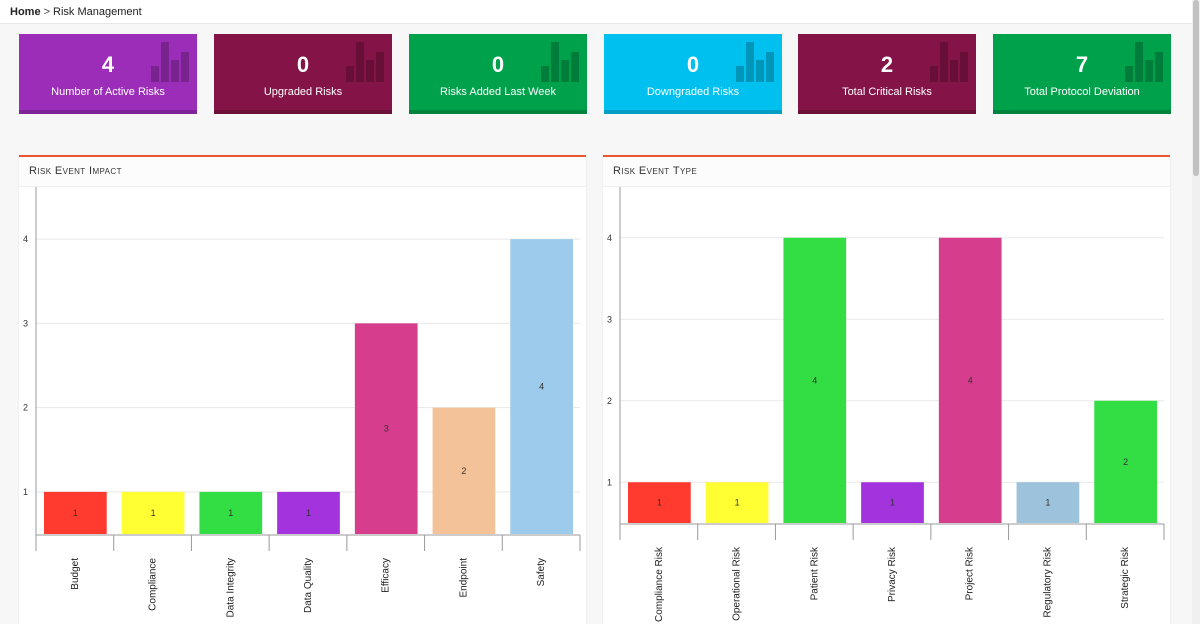  What do you see at coordinates (1082, 64) in the screenshot?
I see `stat-card-value: 7` at bounding box center [1082, 64].